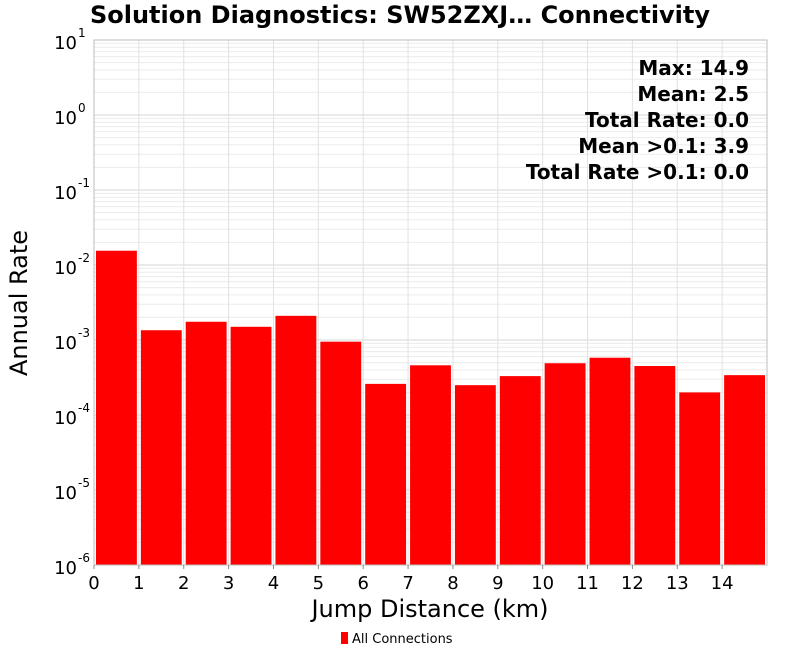  I want to click on y-tick-exponent: -2, so click(84, 258).